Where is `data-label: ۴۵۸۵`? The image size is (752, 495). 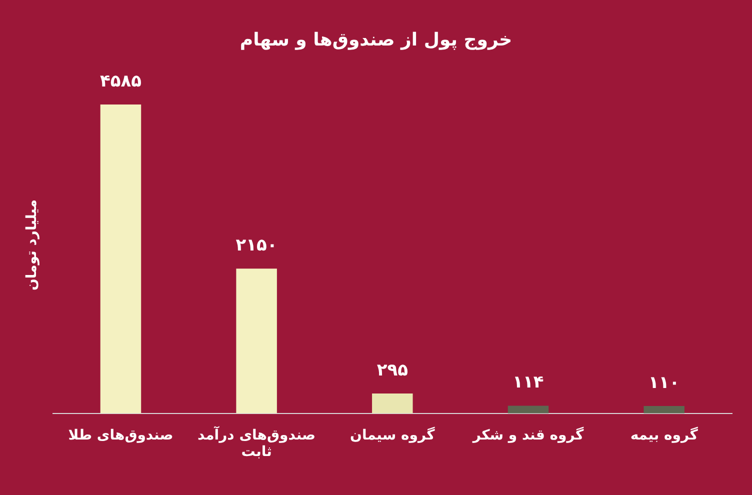 data-label: ۴۵۸۵ is located at coordinates (121, 81).